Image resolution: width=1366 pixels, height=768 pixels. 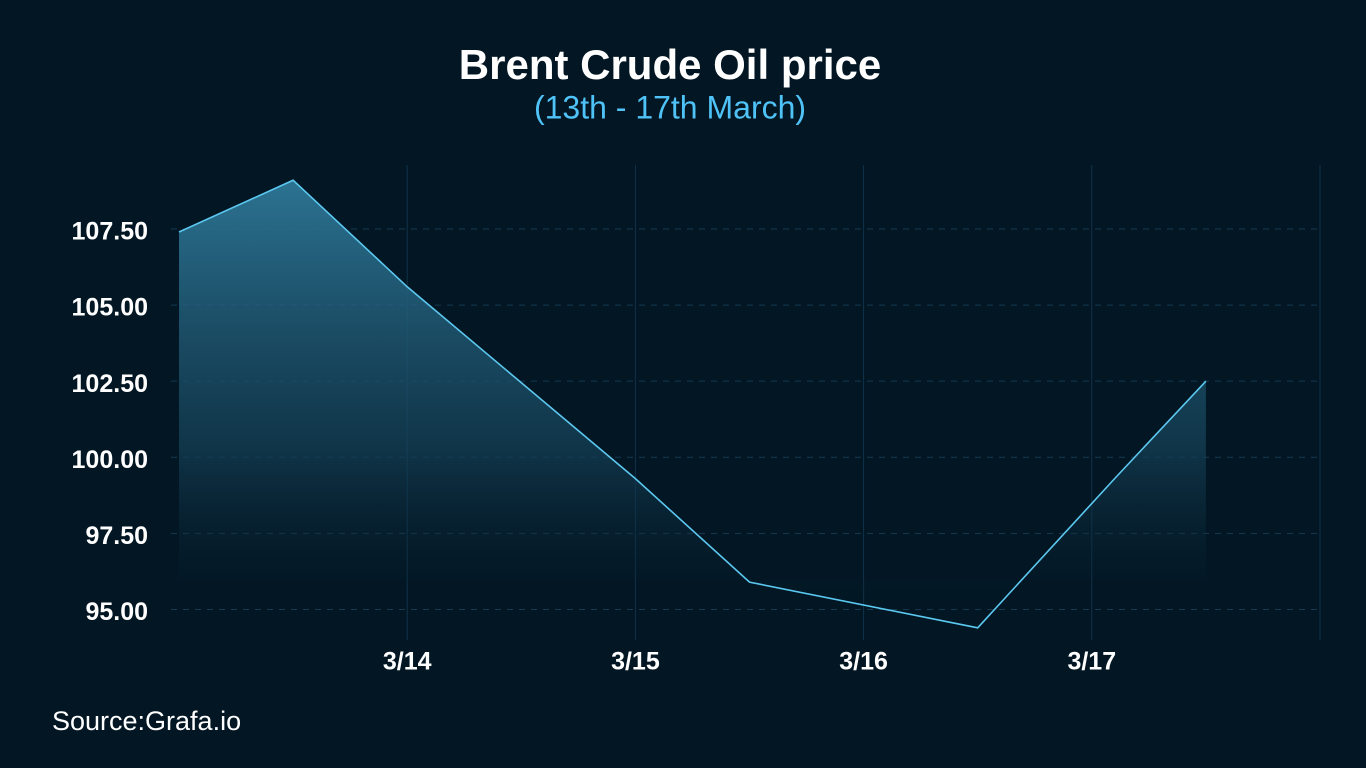 I want to click on x-tick-label: 3/16, so click(x=863, y=662).